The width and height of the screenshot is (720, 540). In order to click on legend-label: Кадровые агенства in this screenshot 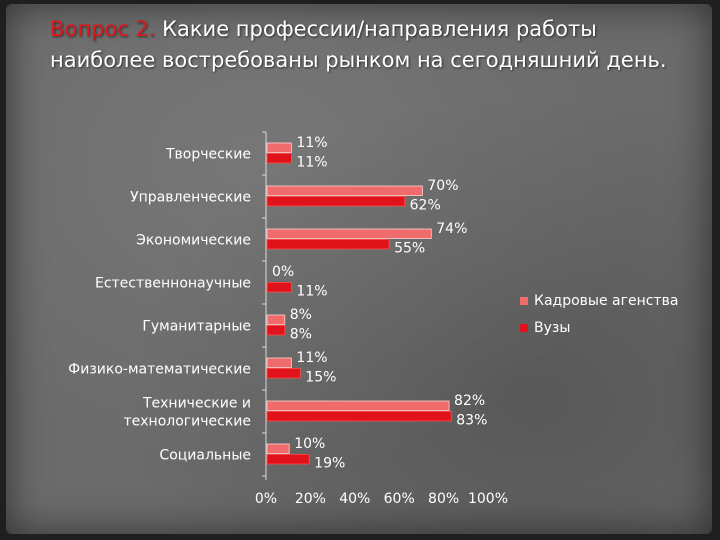, I will do `click(606, 301)`.